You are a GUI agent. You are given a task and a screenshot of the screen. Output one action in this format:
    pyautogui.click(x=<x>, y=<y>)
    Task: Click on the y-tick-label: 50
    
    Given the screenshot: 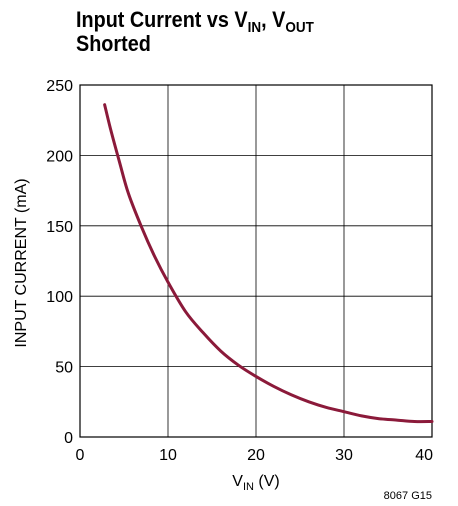 What is the action you would take?
    pyautogui.click(x=64, y=368)
    